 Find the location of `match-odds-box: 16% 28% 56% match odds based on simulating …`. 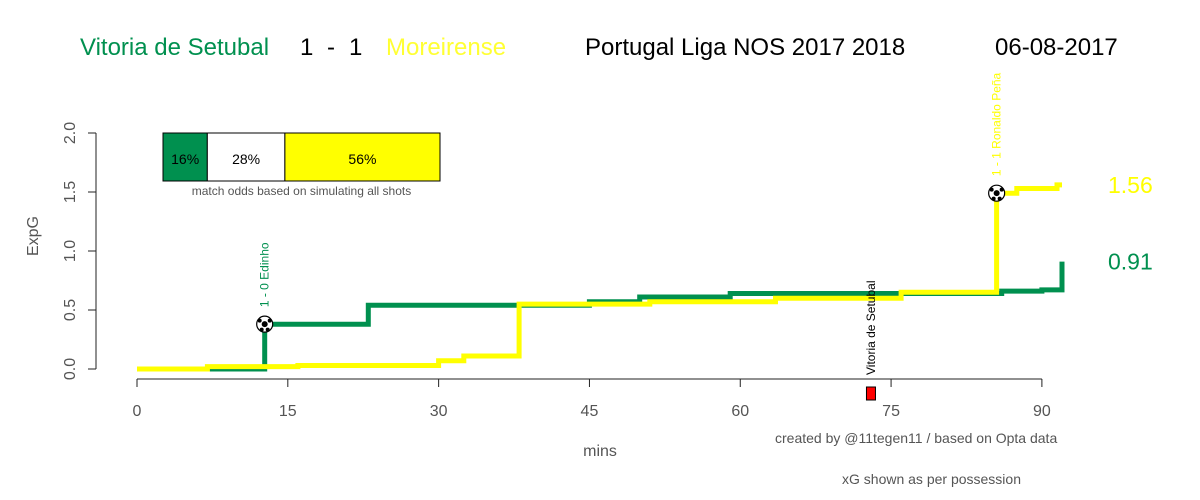

match-odds-box: 16% 28% 56% match odds based on simulating … is located at coordinates (301, 165).